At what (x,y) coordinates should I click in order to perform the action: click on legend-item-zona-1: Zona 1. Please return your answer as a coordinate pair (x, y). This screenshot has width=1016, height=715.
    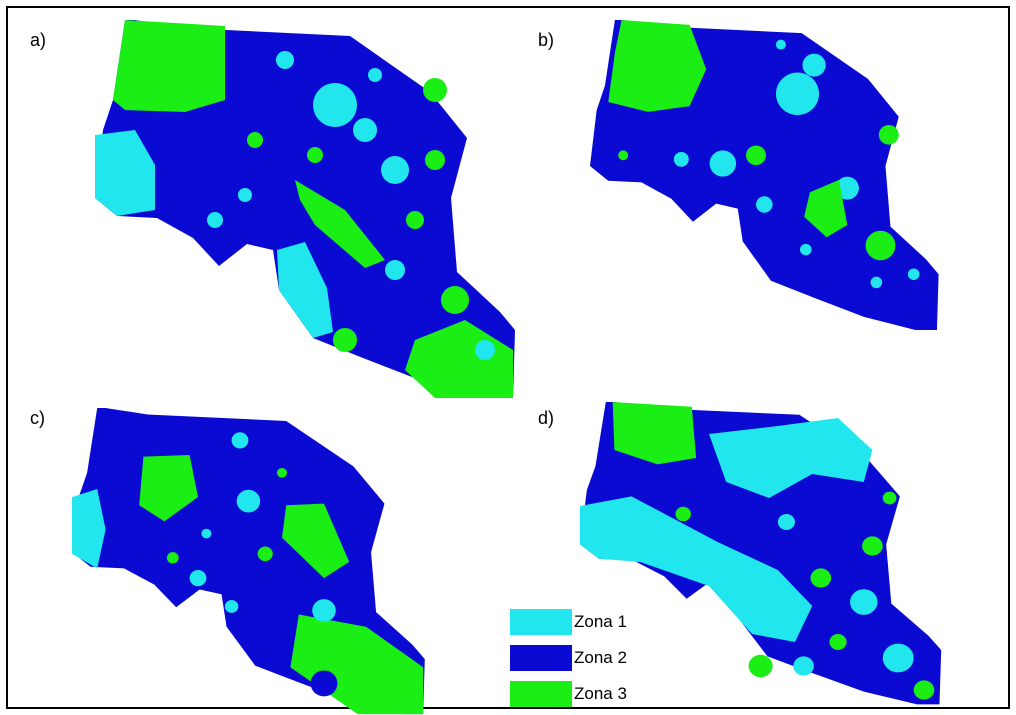
    Looking at the image, I should click on (568, 622).